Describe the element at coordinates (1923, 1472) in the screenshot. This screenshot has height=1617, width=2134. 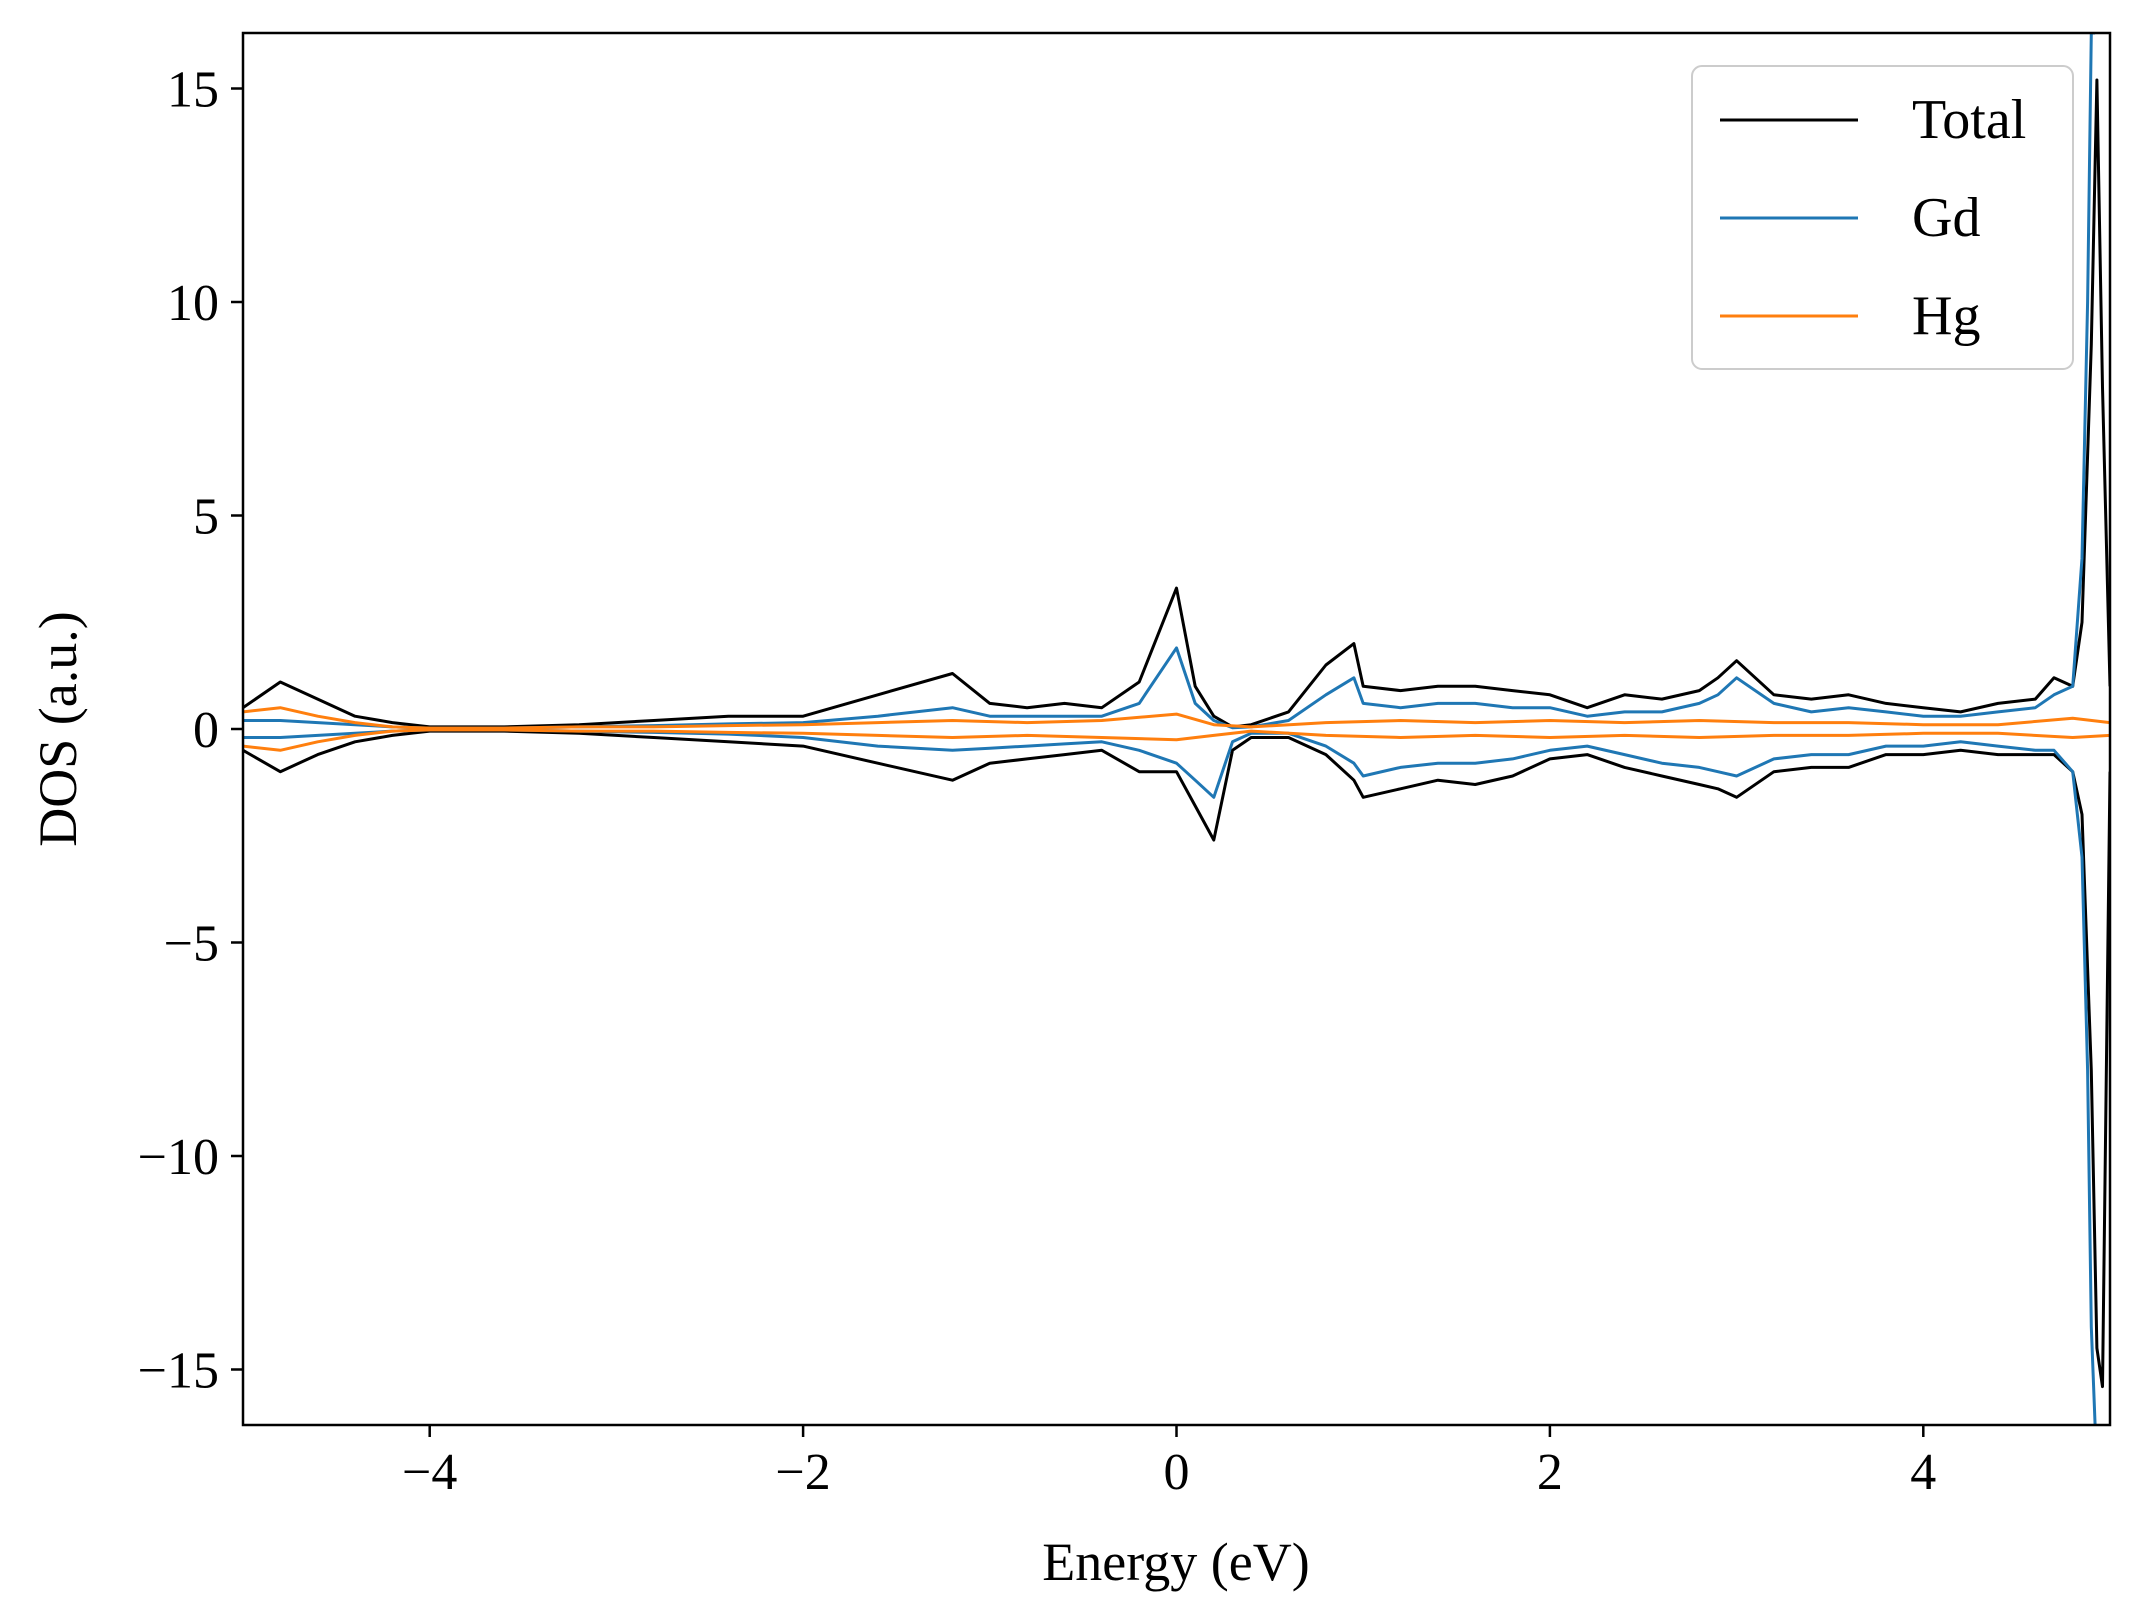
I see `x-tick-label: 4` at that location.